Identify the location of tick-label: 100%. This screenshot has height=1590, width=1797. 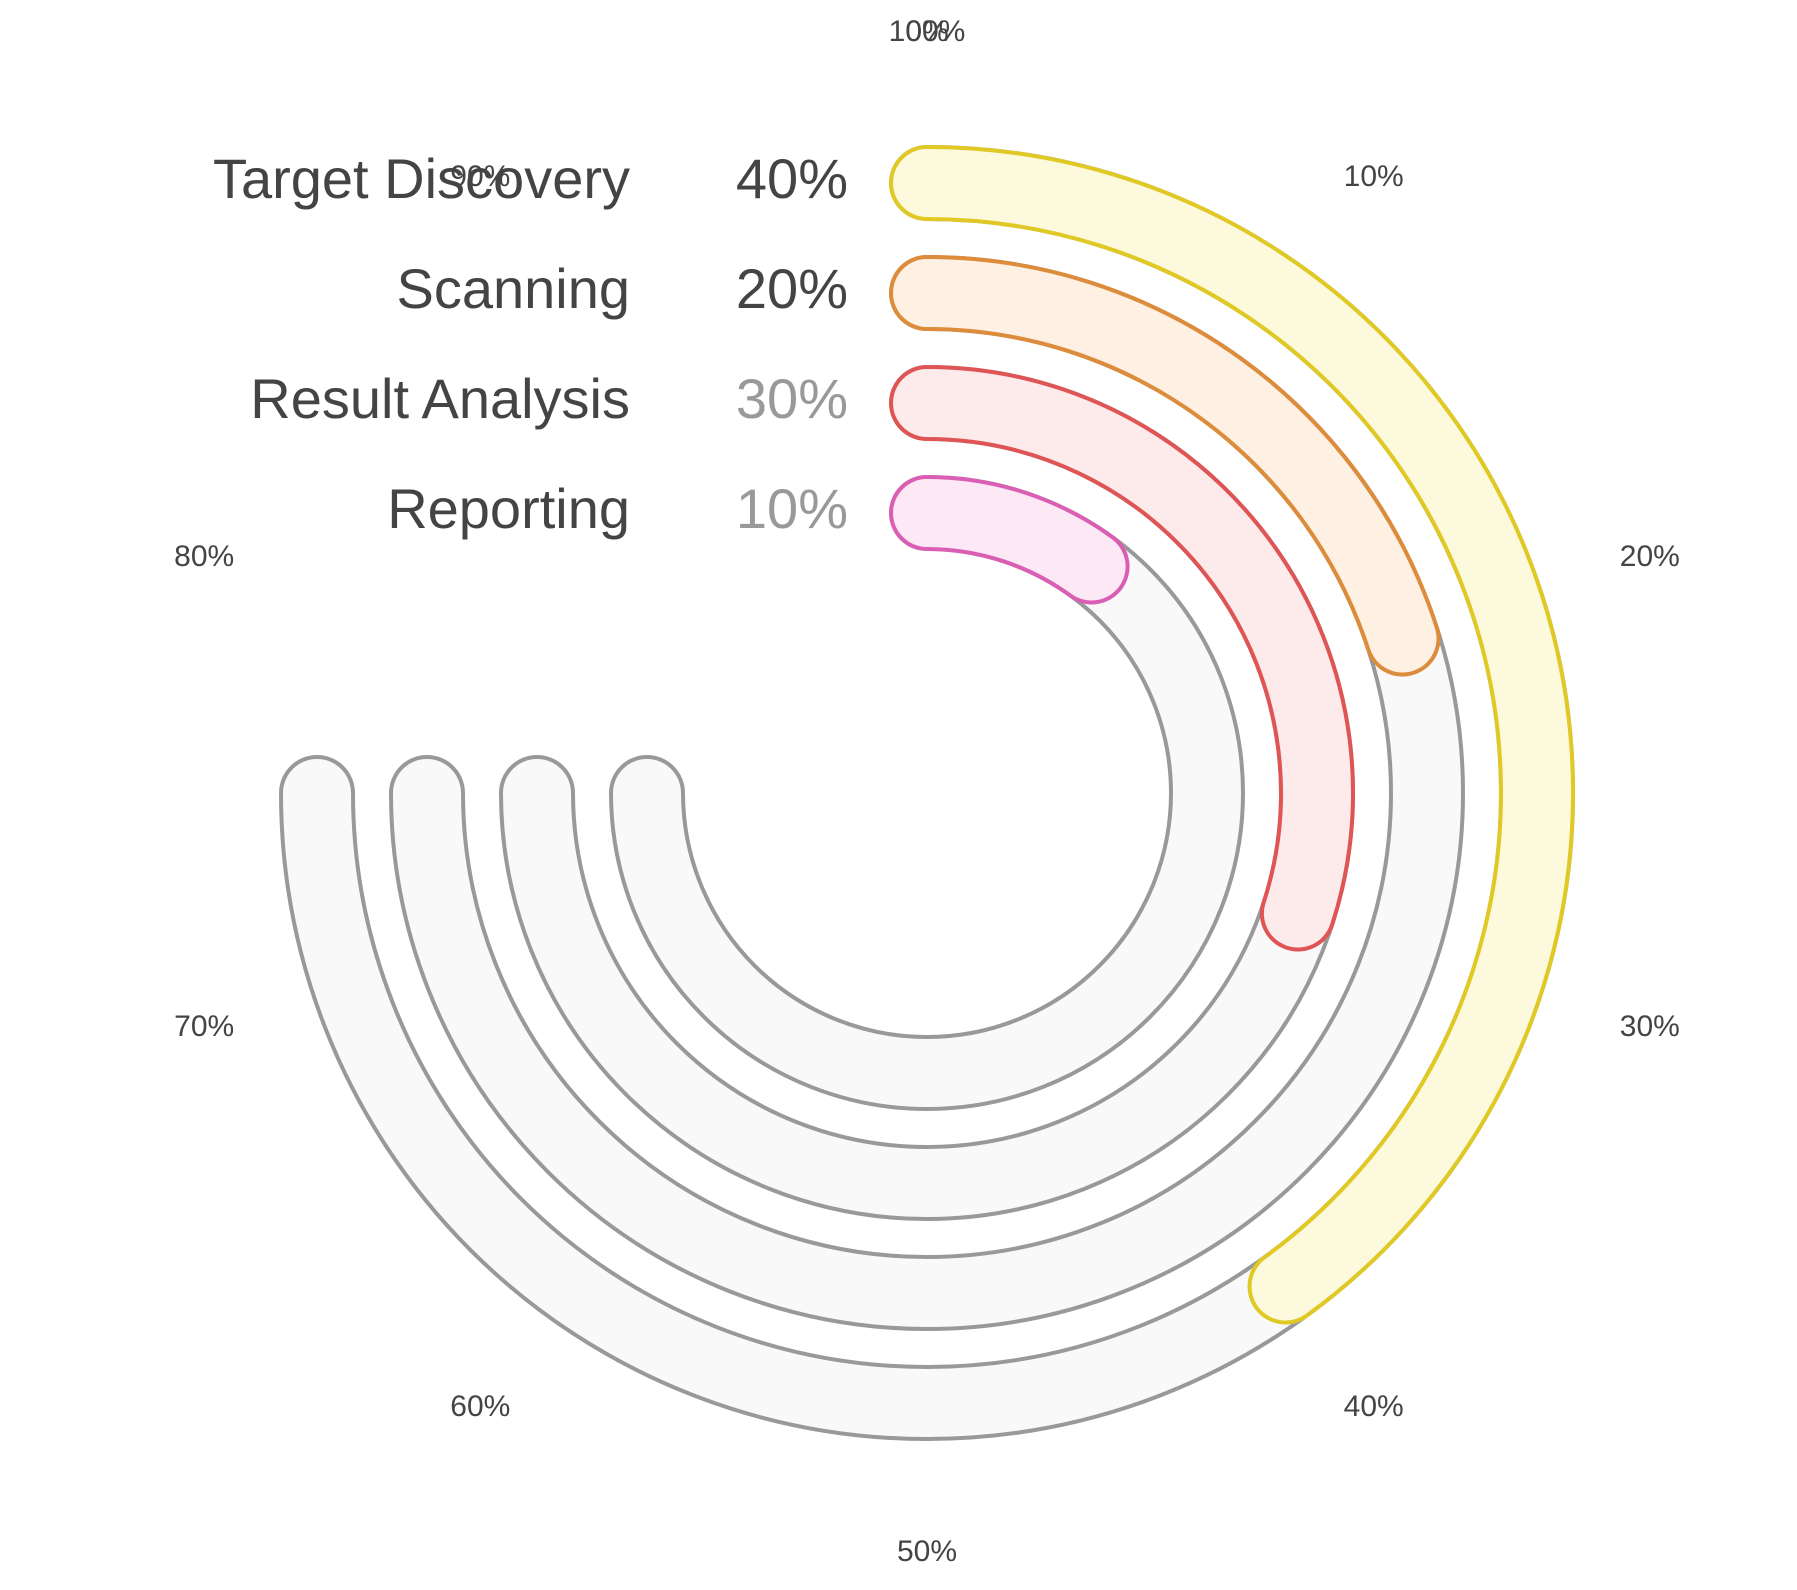
(927, 31).